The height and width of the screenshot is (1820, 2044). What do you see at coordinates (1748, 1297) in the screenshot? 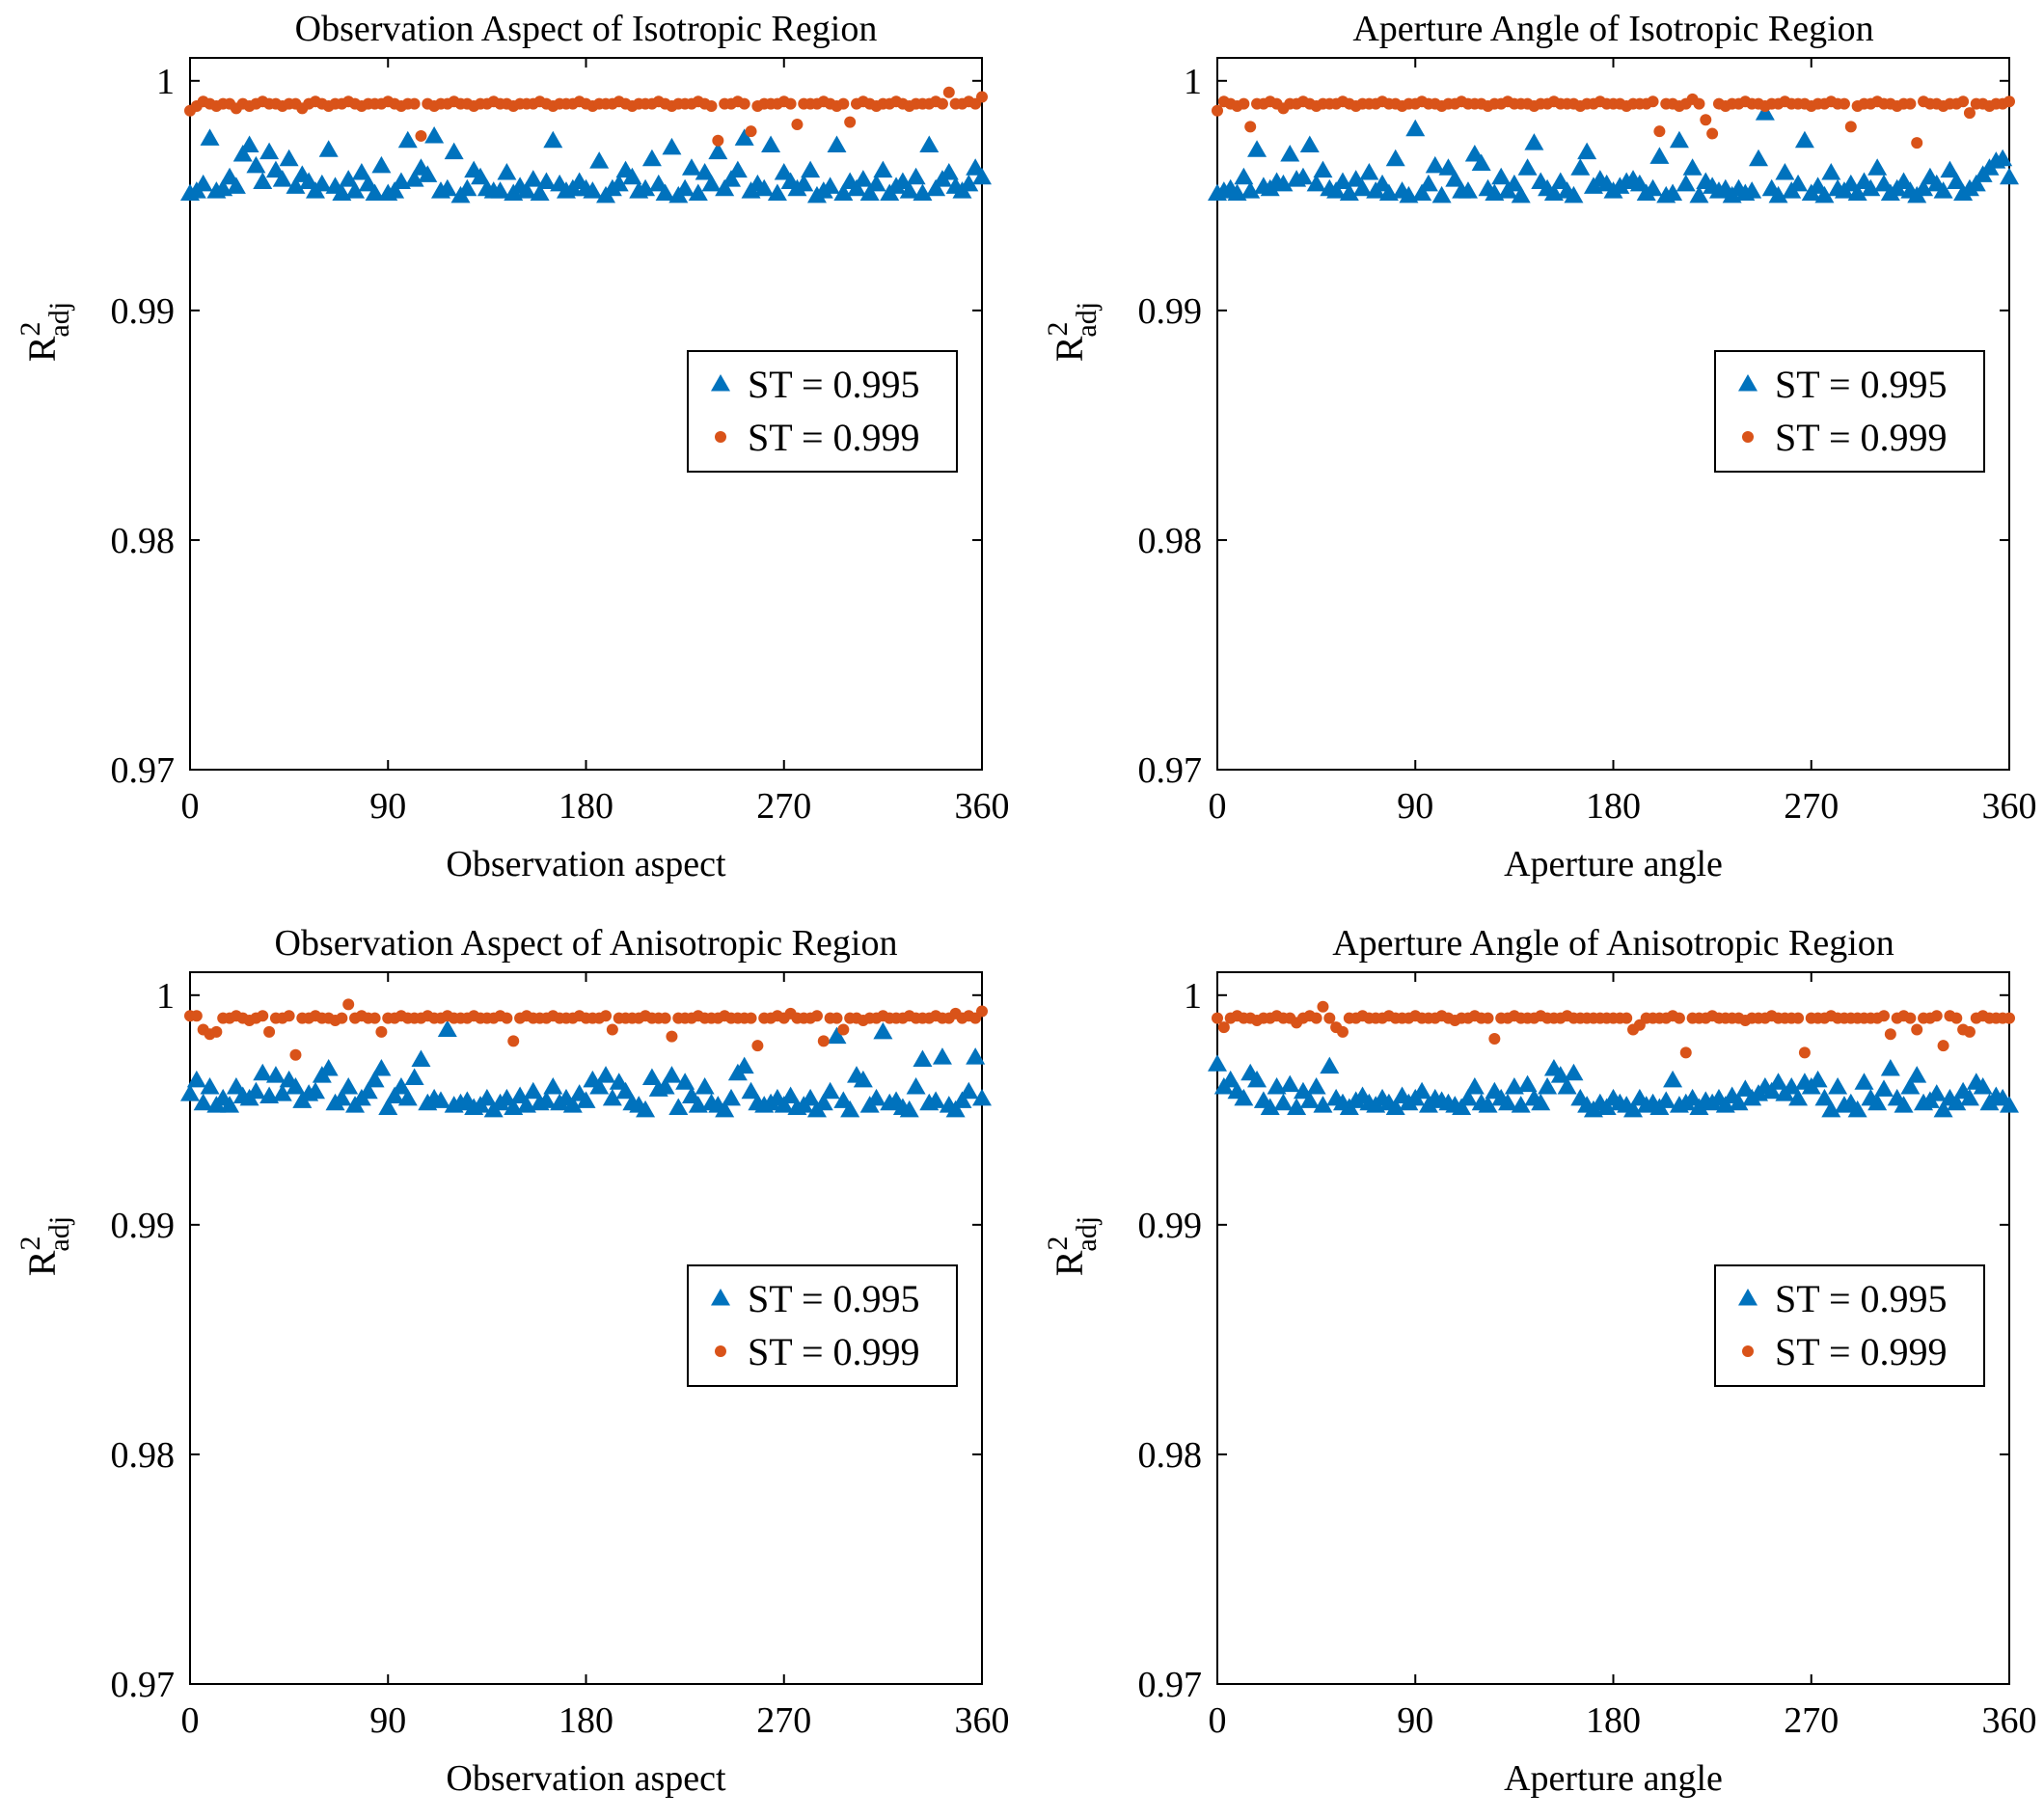
I see `legend-triangle-icon` at bounding box center [1748, 1297].